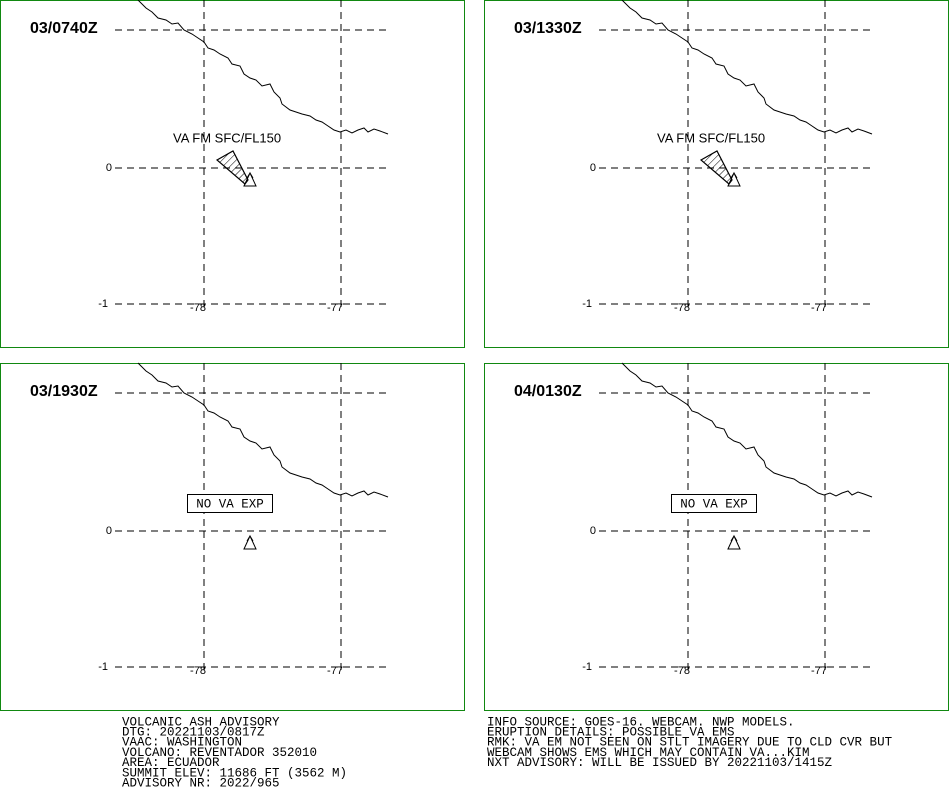 The width and height of the screenshot is (950, 812). What do you see at coordinates (193, 732) in the screenshot?
I see `advisory-line: DTG: 20221103/0817Z` at bounding box center [193, 732].